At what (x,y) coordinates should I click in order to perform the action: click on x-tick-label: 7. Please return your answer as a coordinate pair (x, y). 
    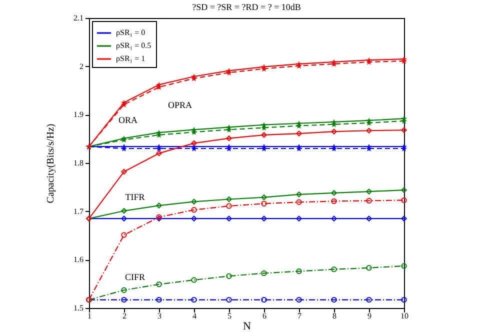
    Looking at the image, I should click on (300, 316).